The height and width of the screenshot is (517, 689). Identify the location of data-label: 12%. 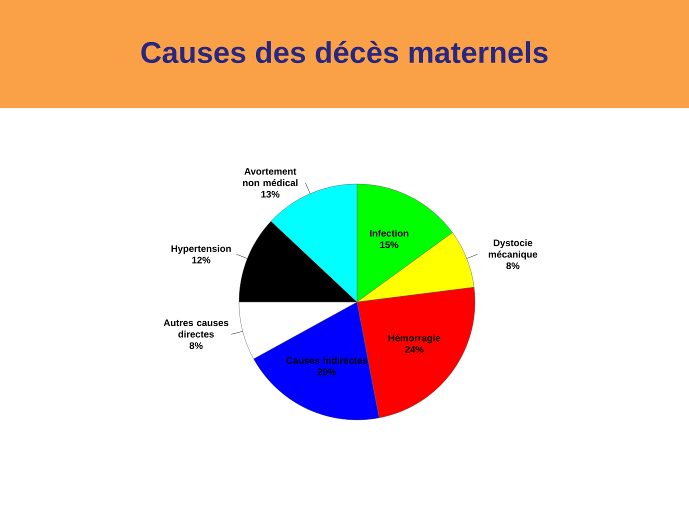
(201, 260).